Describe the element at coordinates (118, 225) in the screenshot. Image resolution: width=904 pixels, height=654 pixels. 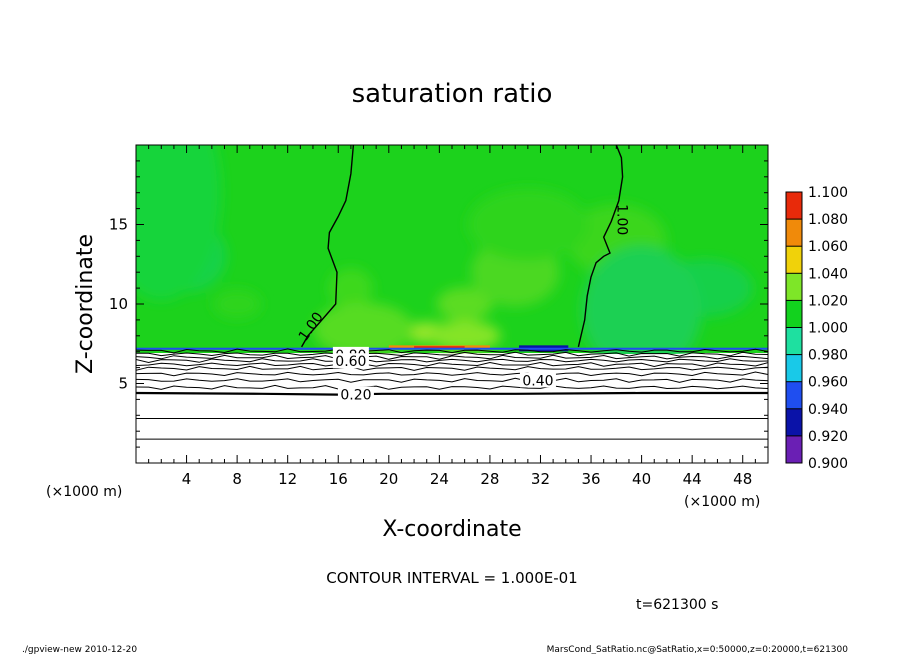
I see `y-tick-label-15: 15` at that location.